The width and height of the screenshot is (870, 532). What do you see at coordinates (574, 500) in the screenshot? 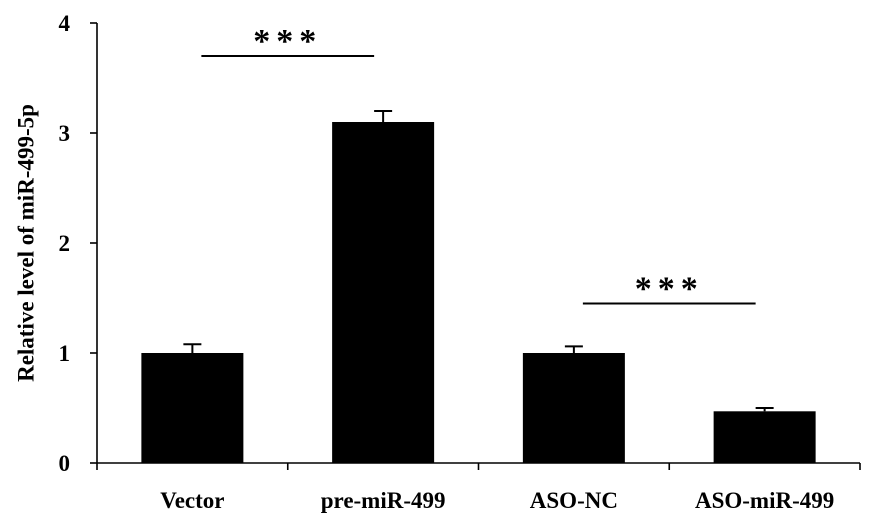
I see `x-tick-label: ASO-NC` at bounding box center [574, 500].